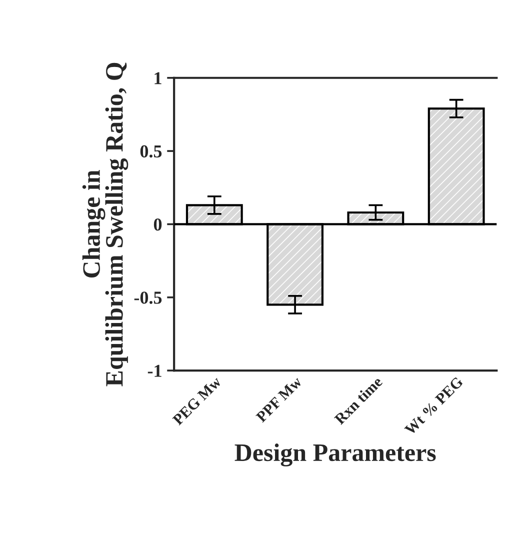  I want to click on y-tick-label: -1, so click(155, 370).